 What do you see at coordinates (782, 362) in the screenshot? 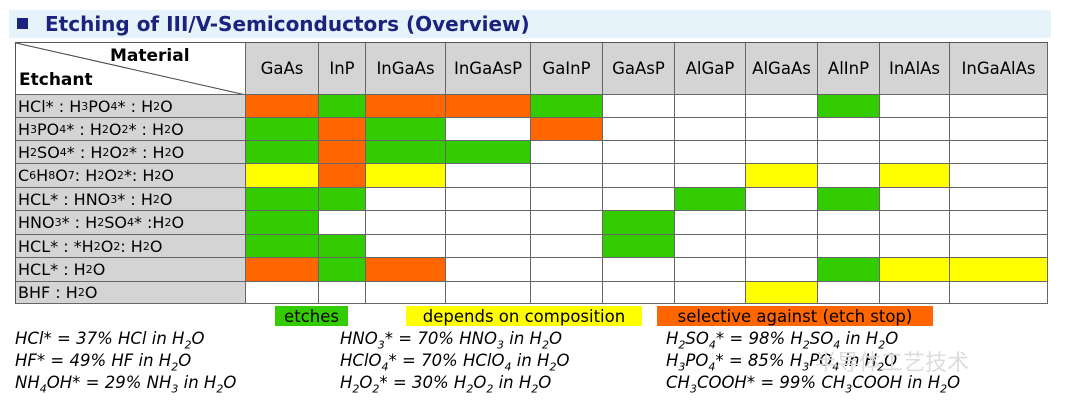
I see `footnote: H3PO4* = 85% H3PO4 in H2O` at bounding box center [782, 362].